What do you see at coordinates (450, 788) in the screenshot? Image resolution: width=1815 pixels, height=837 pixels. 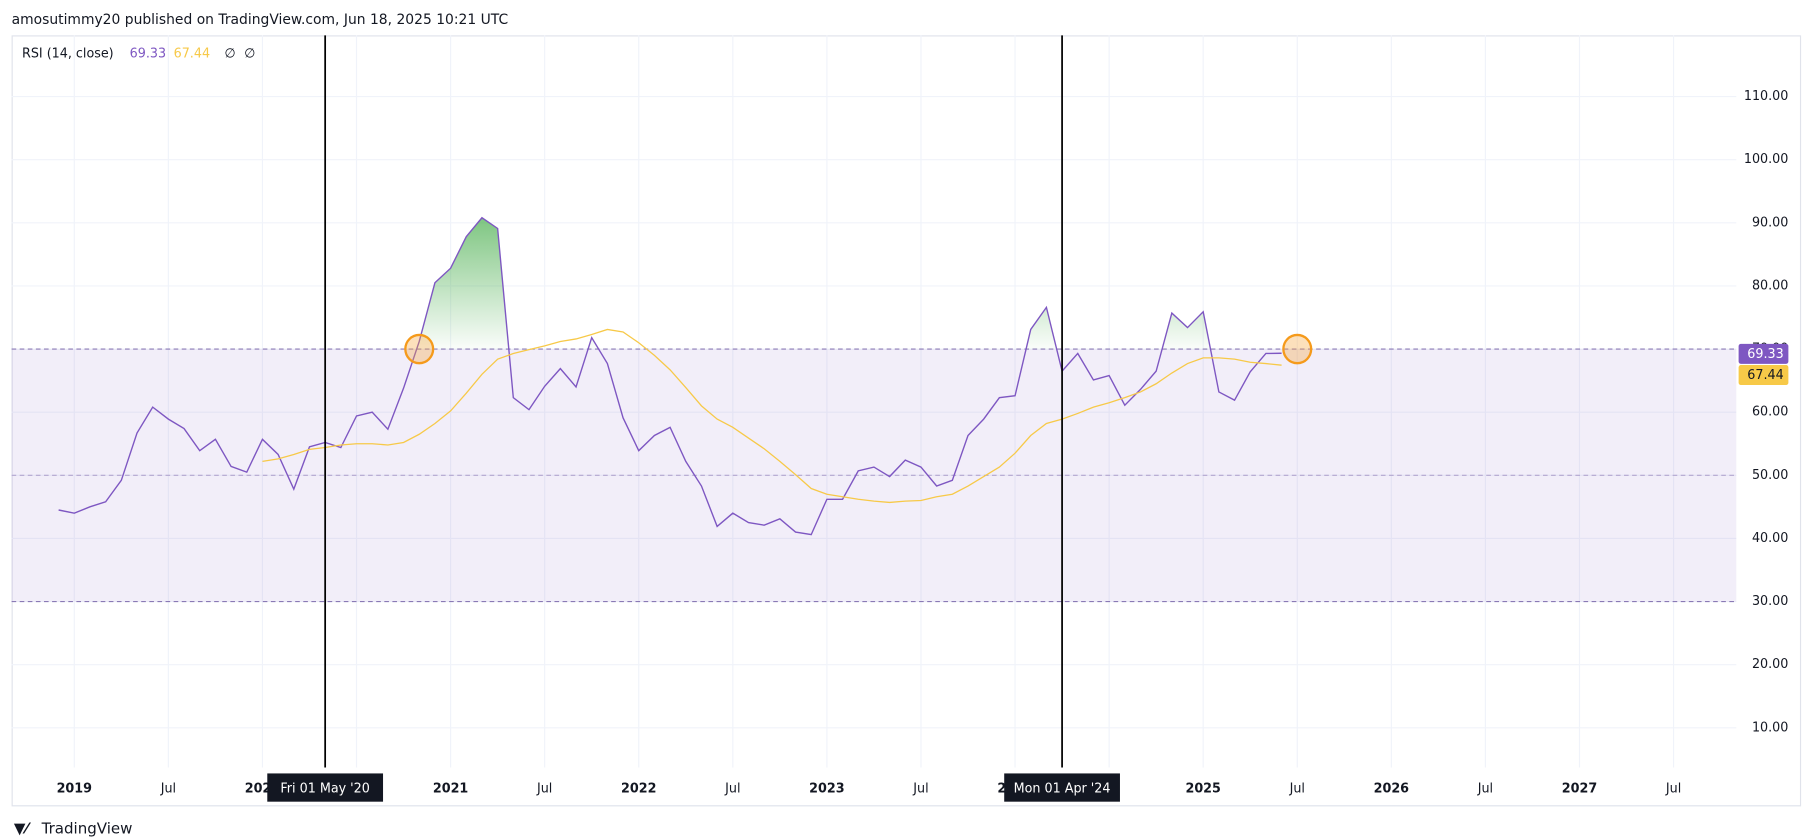 I see `x-tick-label: 2021` at bounding box center [450, 788].